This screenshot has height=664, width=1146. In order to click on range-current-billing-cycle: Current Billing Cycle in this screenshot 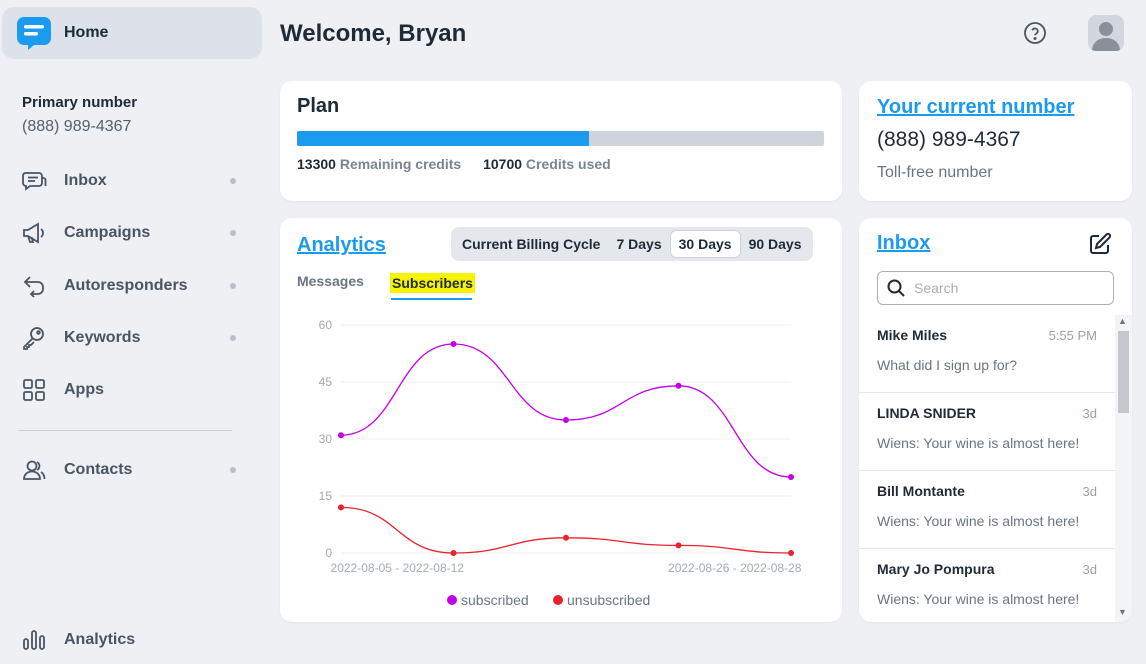, I will do `click(531, 244)`.